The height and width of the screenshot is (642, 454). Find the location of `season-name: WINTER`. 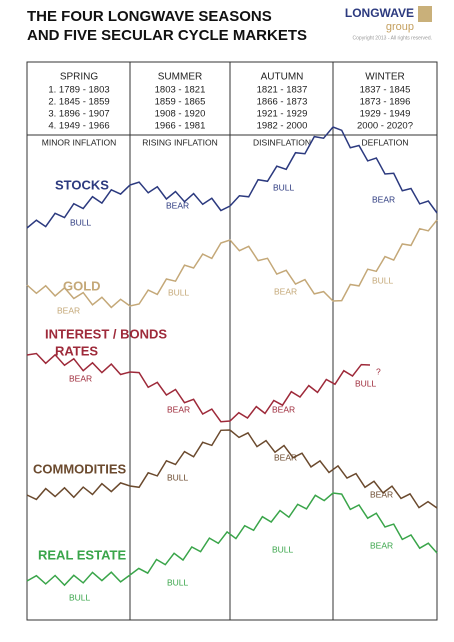

season-name: WINTER is located at coordinates (384, 77).